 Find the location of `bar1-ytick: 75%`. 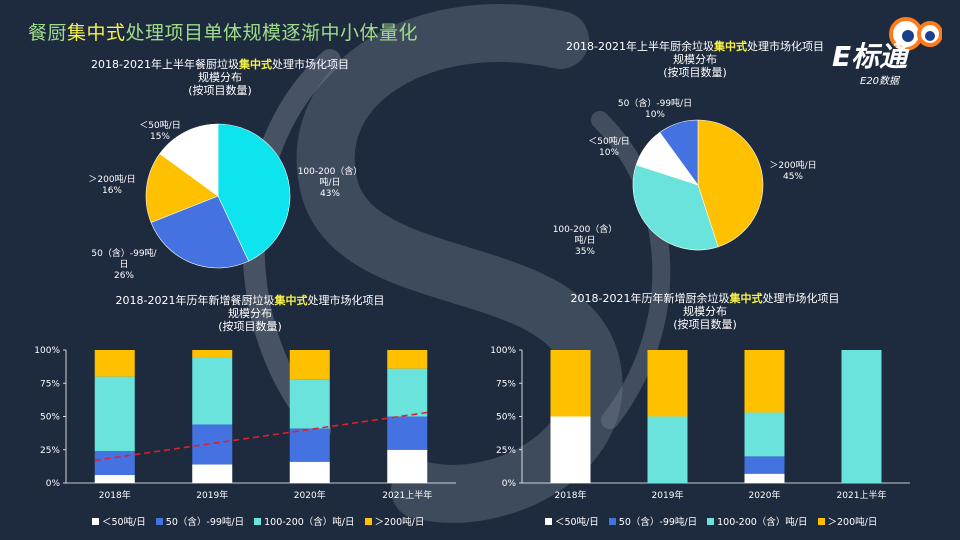

bar1-ytick: 75% is located at coordinates (50, 384).